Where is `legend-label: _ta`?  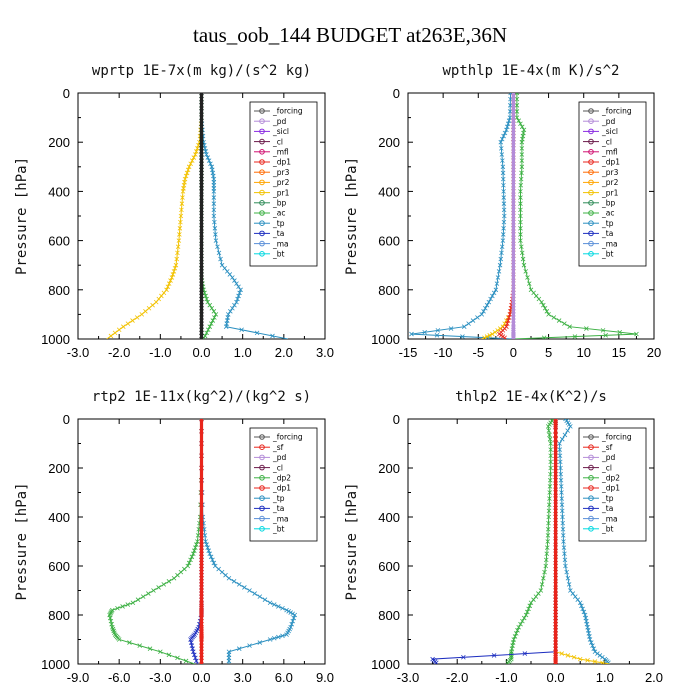
legend-label: _ta is located at coordinates (607, 508).